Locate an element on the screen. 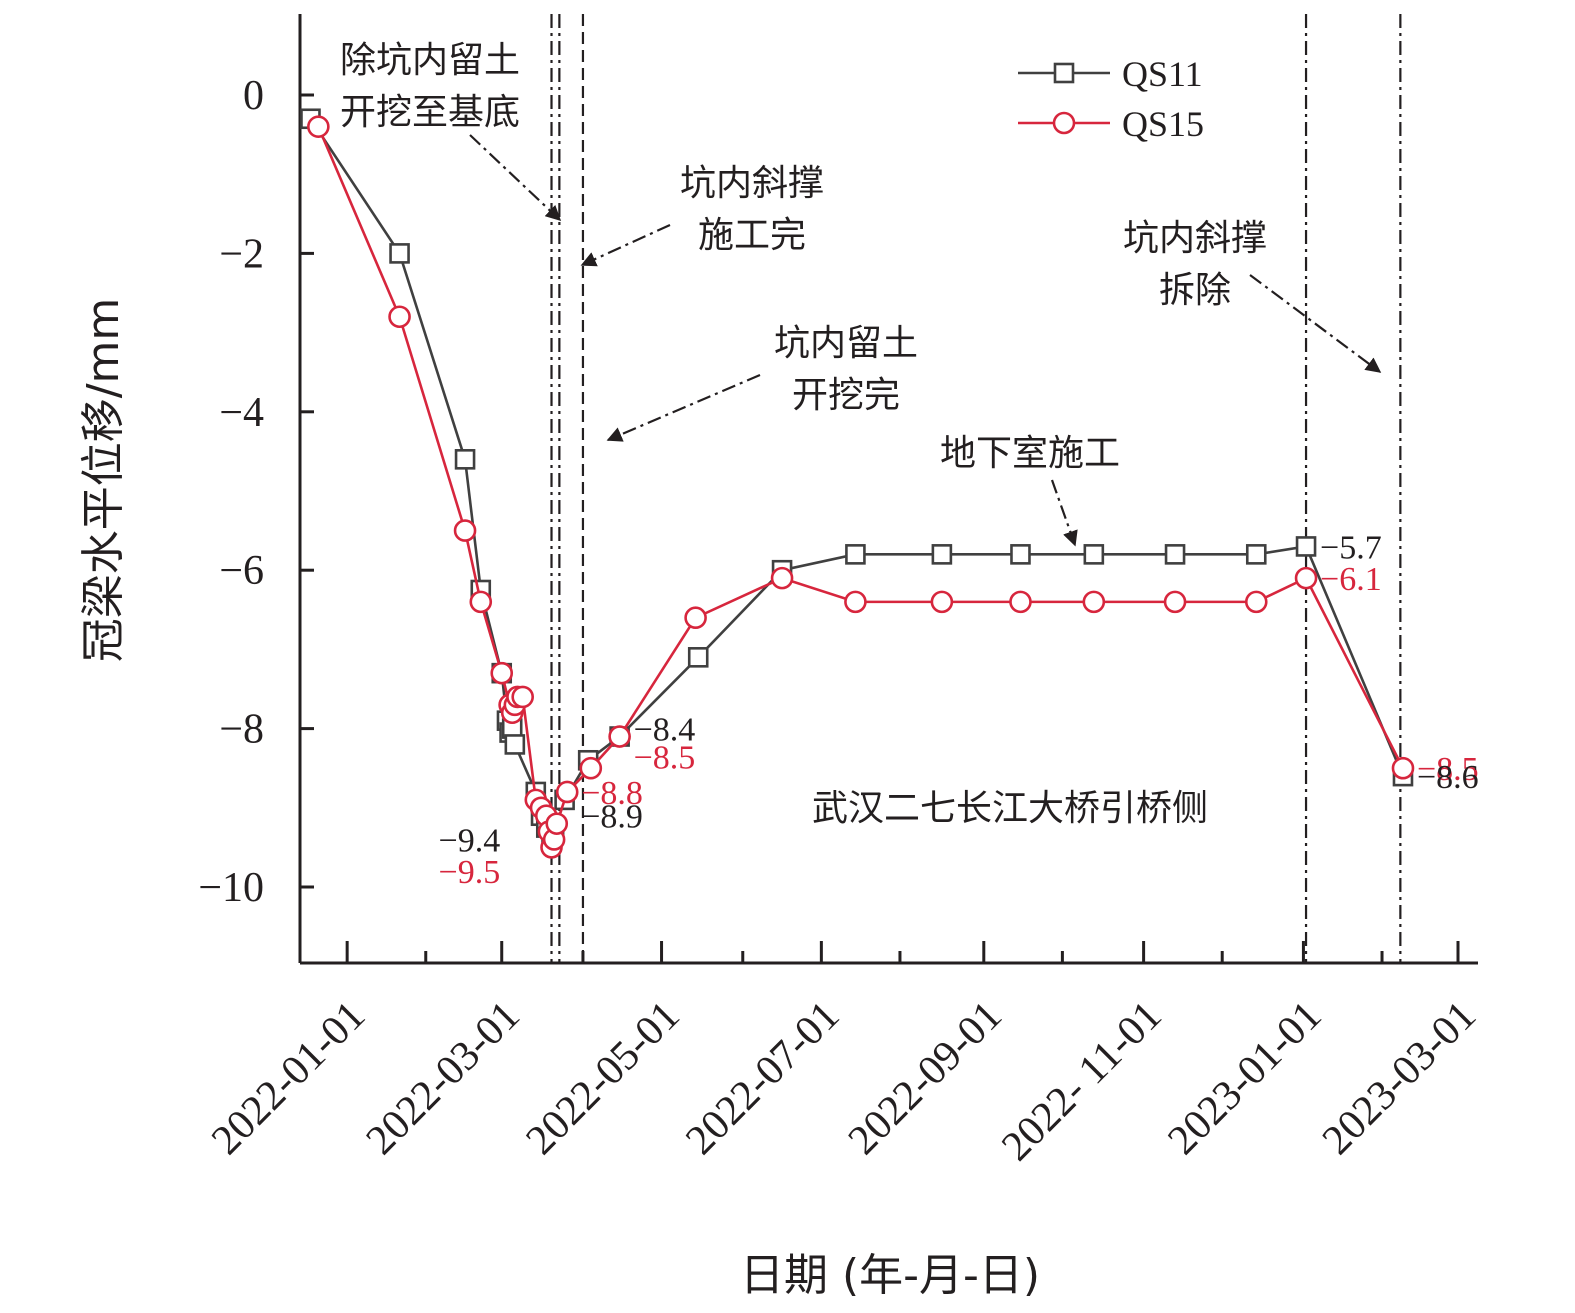  x-tick-label: 2022-05-01 is located at coordinates (603, 1078).